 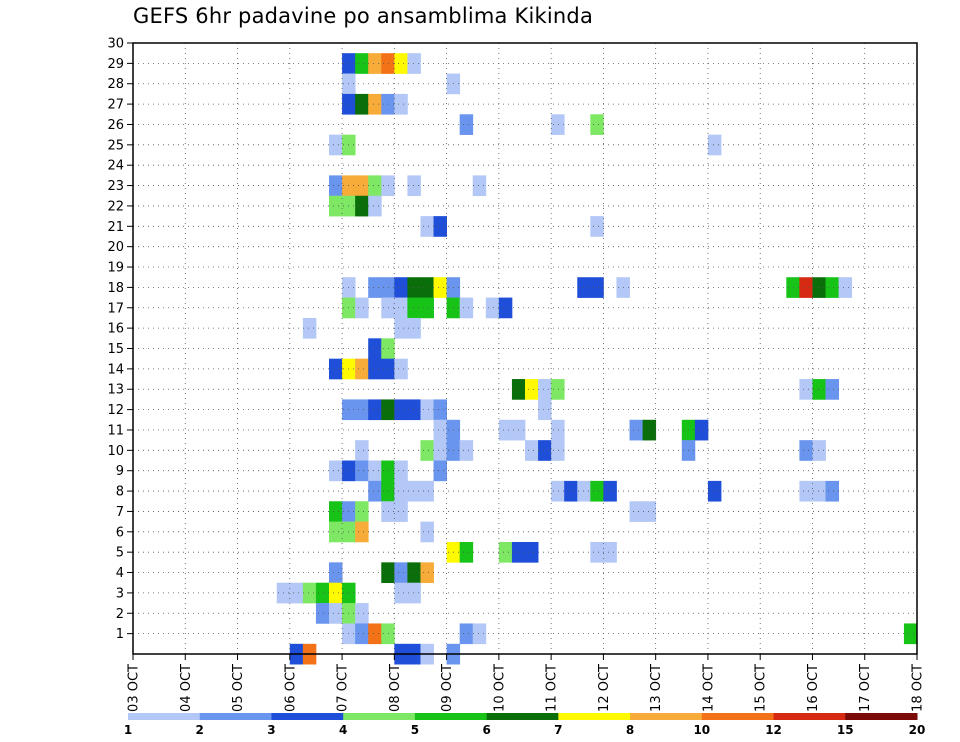 What do you see at coordinates (363, 16) in the screenshot?
I see `chart-title: GEFS 6hr padavine po ansamblima Kikinda` at bounding box center [363, 16].